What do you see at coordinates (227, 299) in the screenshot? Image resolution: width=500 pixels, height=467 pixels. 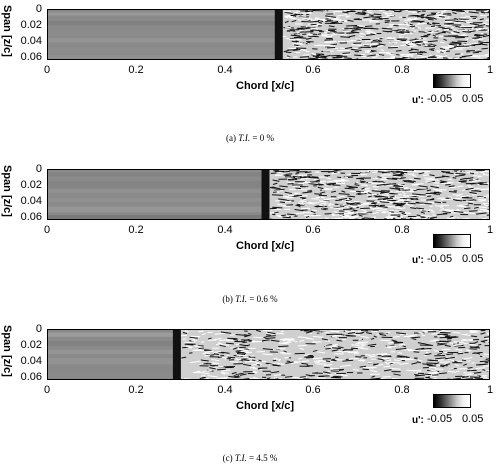 I see `caption-prefix: (b)` at bounding box center [227, 299].